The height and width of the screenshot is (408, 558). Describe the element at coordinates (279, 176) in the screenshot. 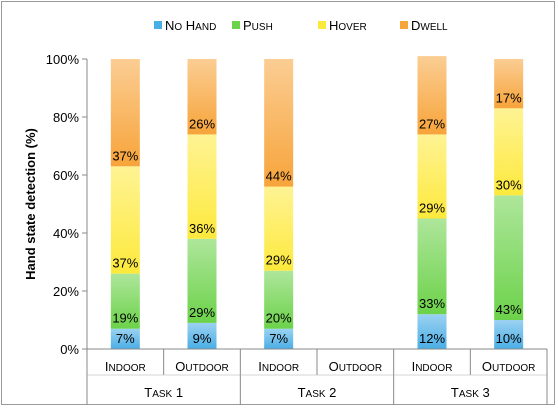

I see `data-label-dwell: 44%` at that location.